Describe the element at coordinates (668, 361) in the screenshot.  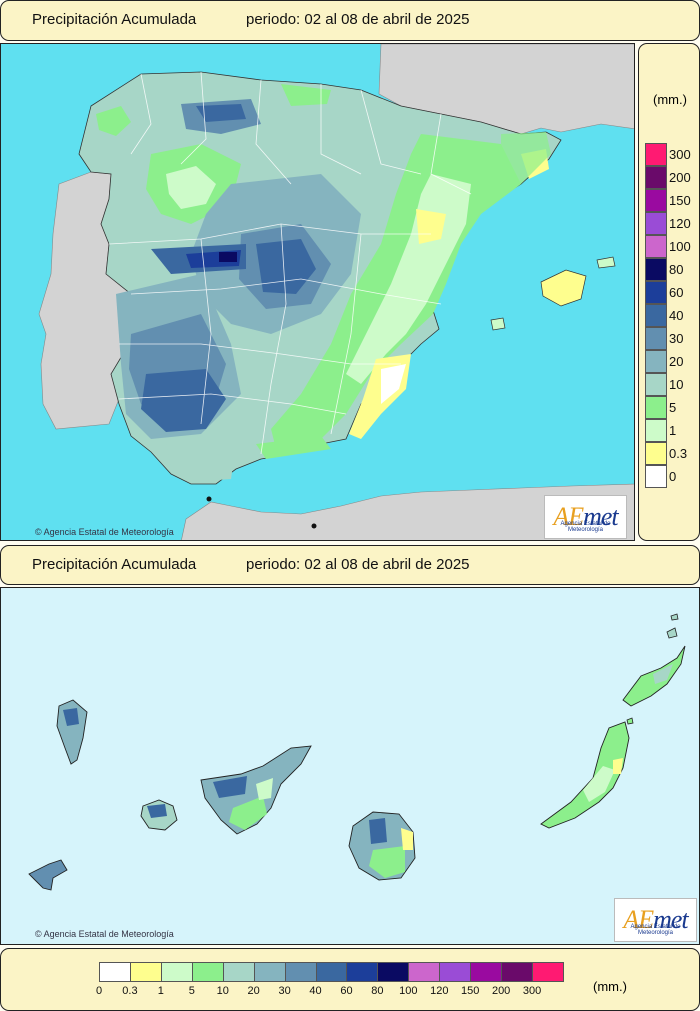
I see `vertical-legend-class: 20` at that location.